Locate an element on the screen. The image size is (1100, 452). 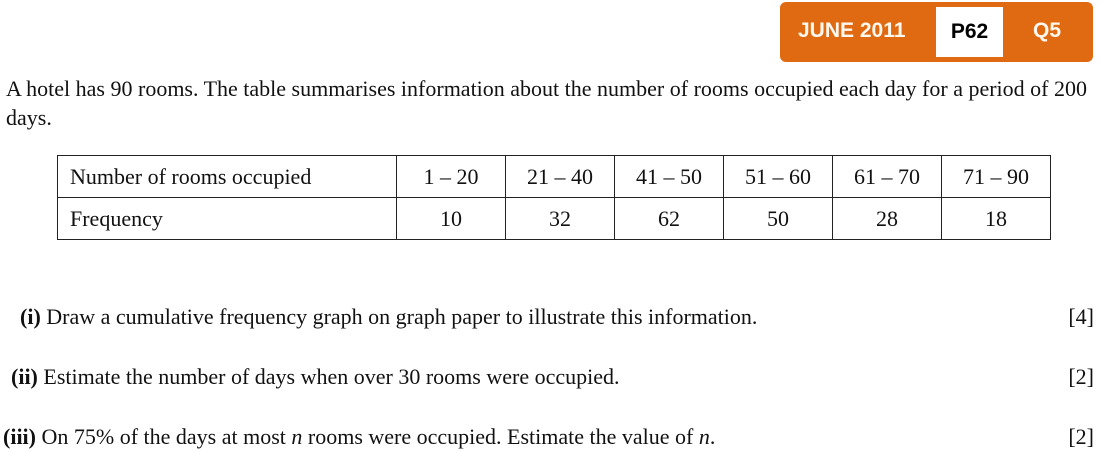
part-label: (iii) is located at coordinates (19, 436).